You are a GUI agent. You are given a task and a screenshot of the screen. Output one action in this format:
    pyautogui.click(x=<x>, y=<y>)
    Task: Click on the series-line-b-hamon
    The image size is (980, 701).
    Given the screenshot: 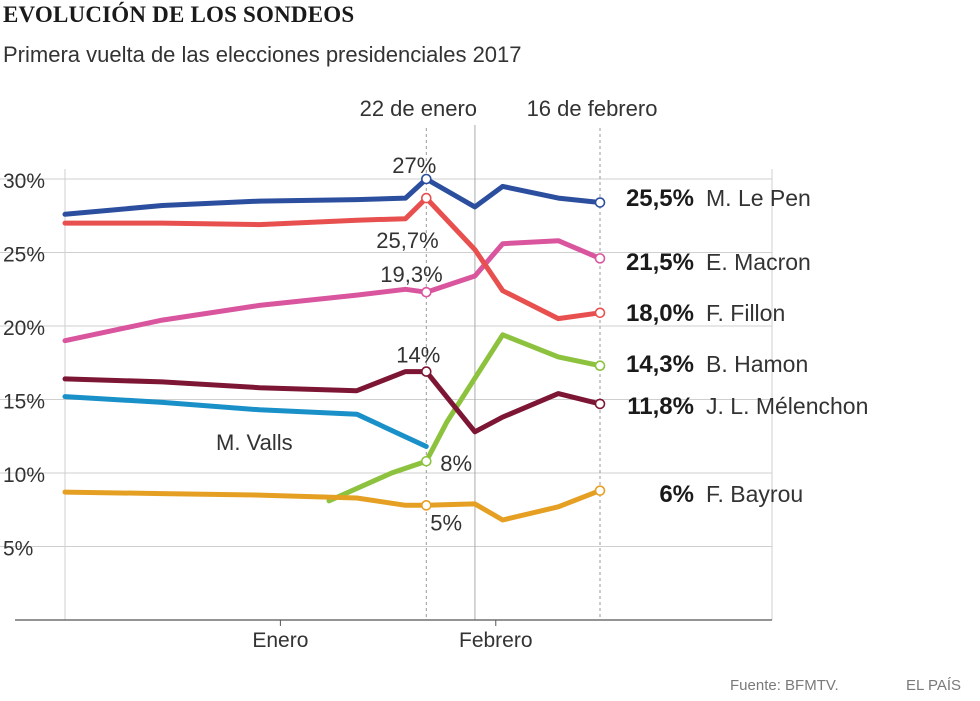 What is the action you would take?
    pyautogui.click(x=464, y=418)
    